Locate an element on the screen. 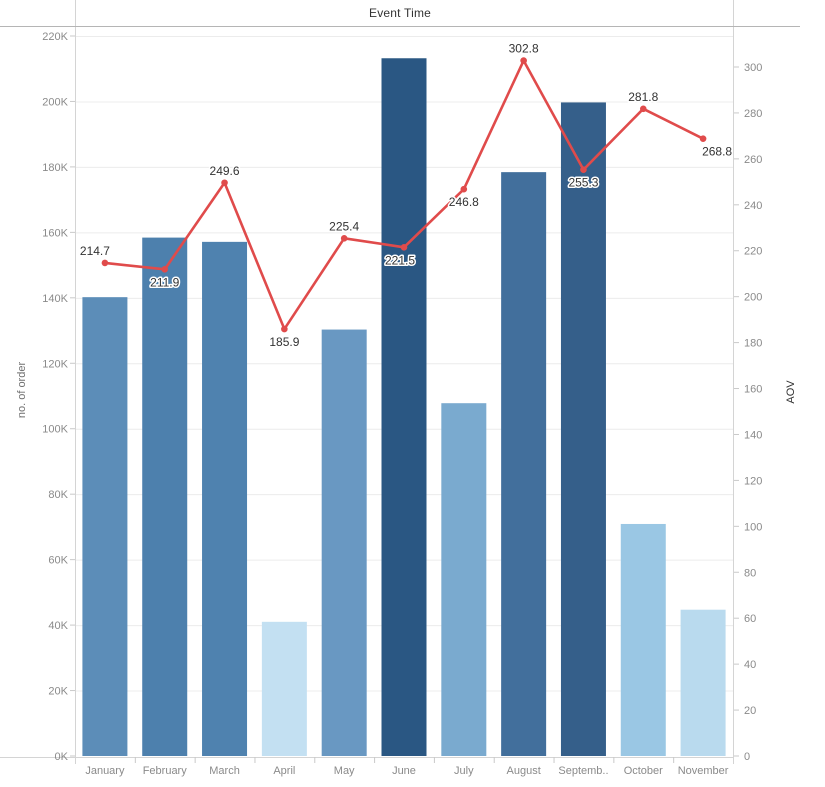  aov-label-august: 302.8 is located at coordinates (524, 49).